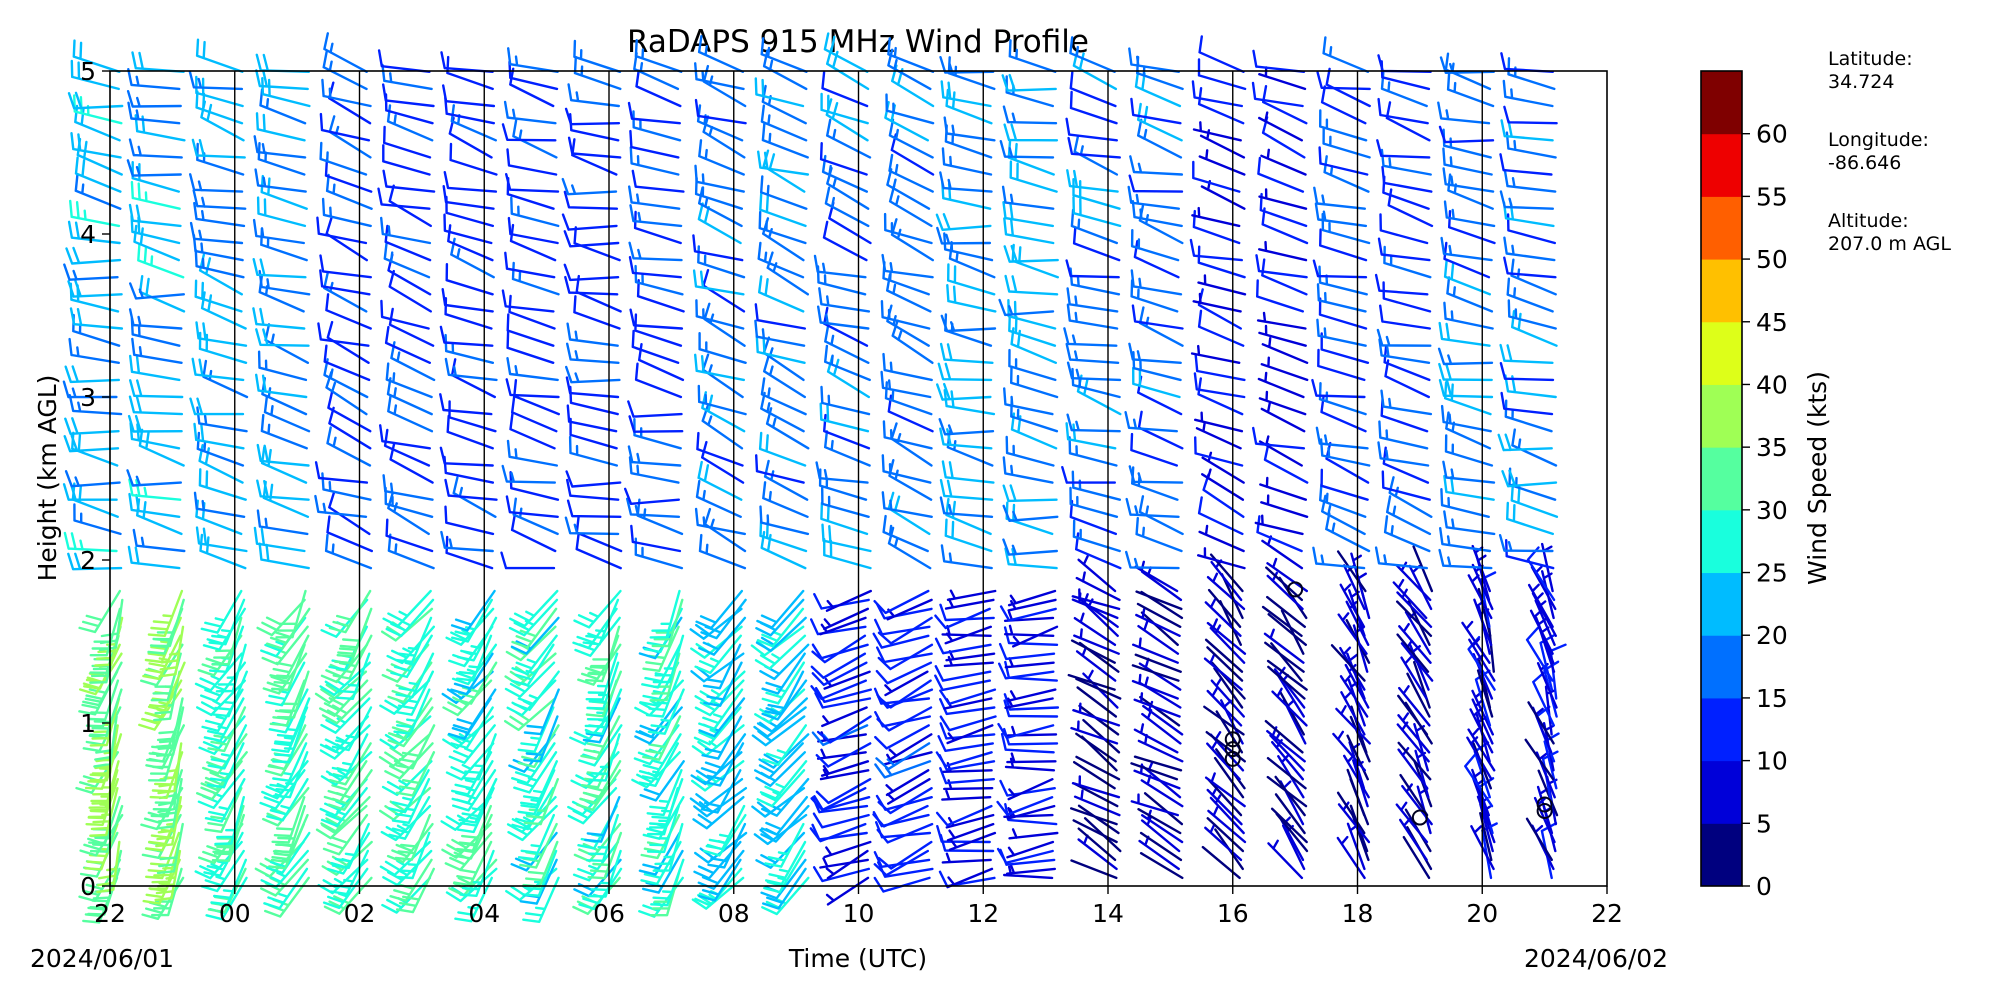 This screenshot has height=1000, width=2000. What do you see at coordinates (1772, 322) in the screenshot?
I see `colorbar-tick-label: 45` at bounding box center [1772, 322].